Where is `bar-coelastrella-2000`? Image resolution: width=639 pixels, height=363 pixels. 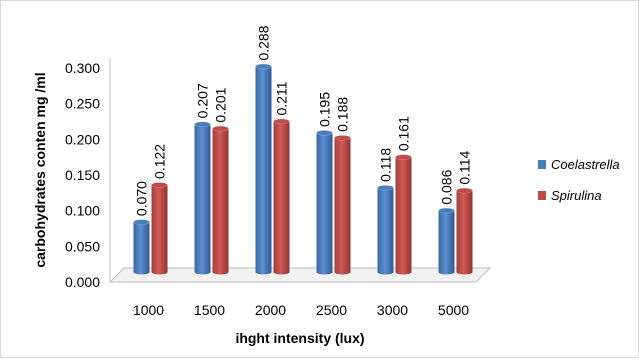 bar-coelastrella-2000 is located at coordinates (263, 169).